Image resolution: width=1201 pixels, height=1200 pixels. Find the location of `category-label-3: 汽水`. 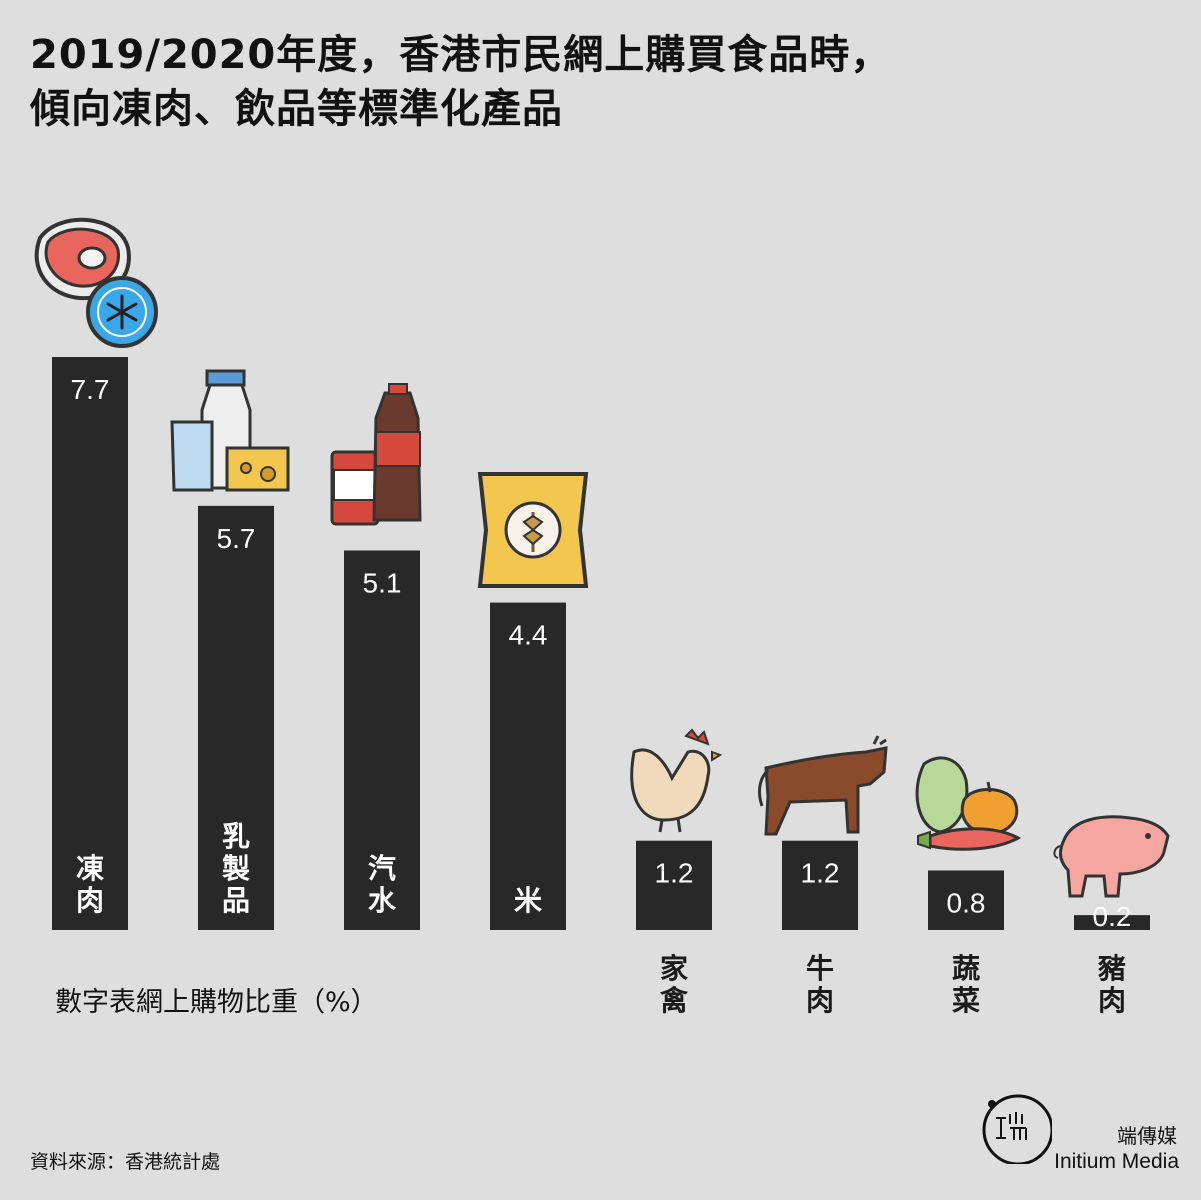

category-label-3: 汽水 is located at coordinates (382, 884).